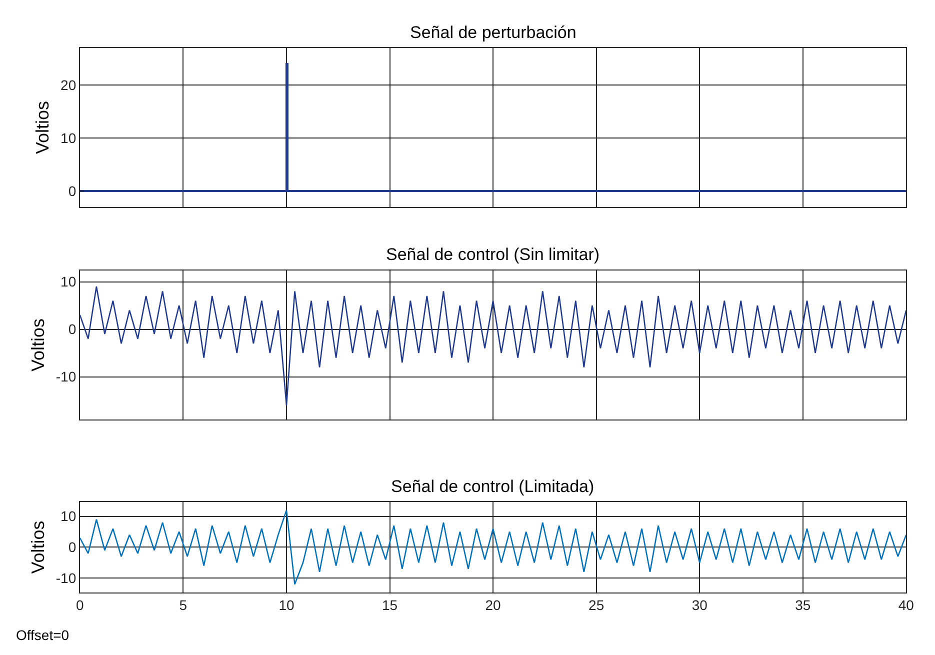 The height and width of the screenshot is (655, 935). Describe the element at coordinates (493, 547) in the screenshot. I see `line-series` at that location.